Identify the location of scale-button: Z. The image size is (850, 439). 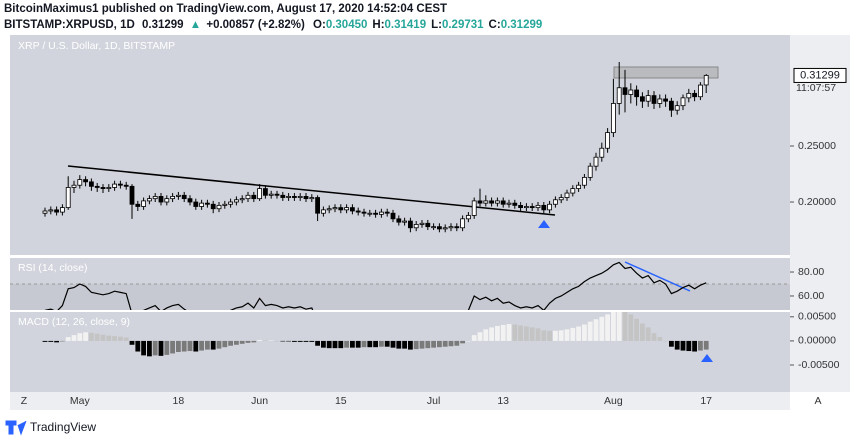
(24, 401).